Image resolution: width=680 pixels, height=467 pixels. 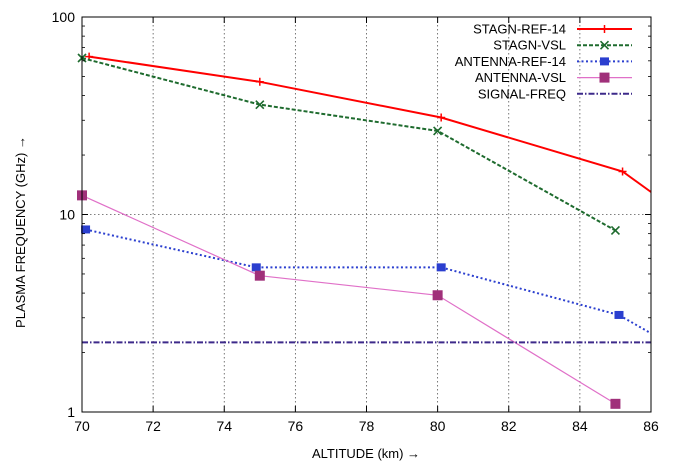 I want to click on legend-label: ANTENNA-VSL, so click(x=520, y=77).